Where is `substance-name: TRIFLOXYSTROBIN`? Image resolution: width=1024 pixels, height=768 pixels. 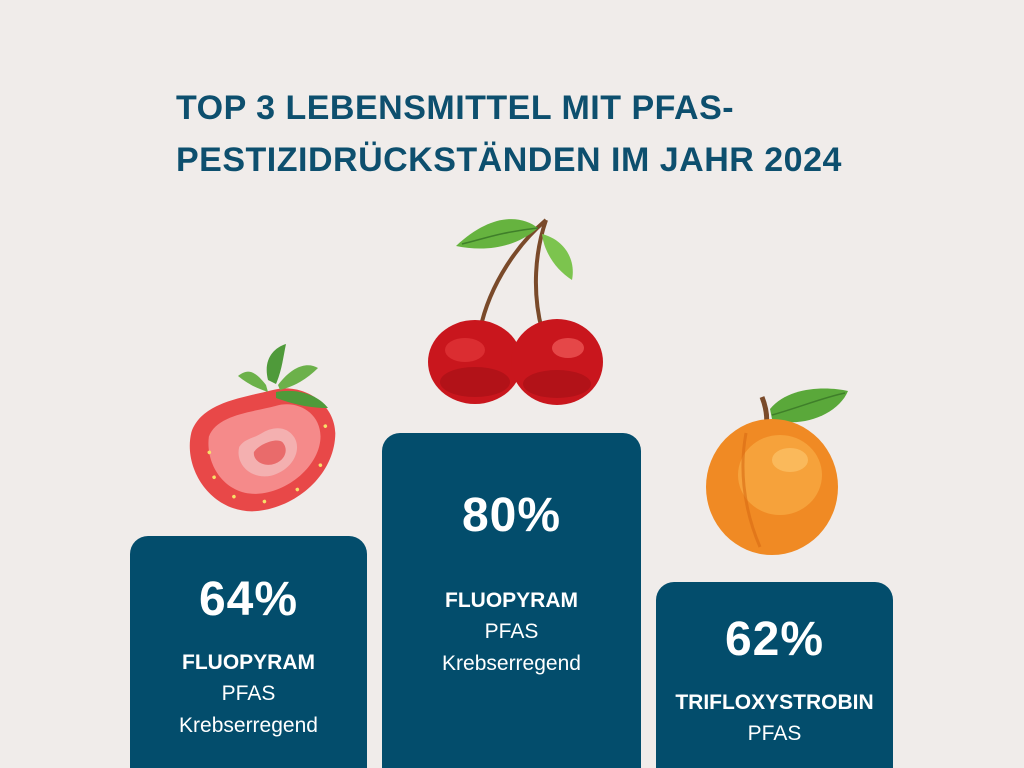
substance-name: TRIFLOXYSTROBIN is located at coordinates (774, 702).